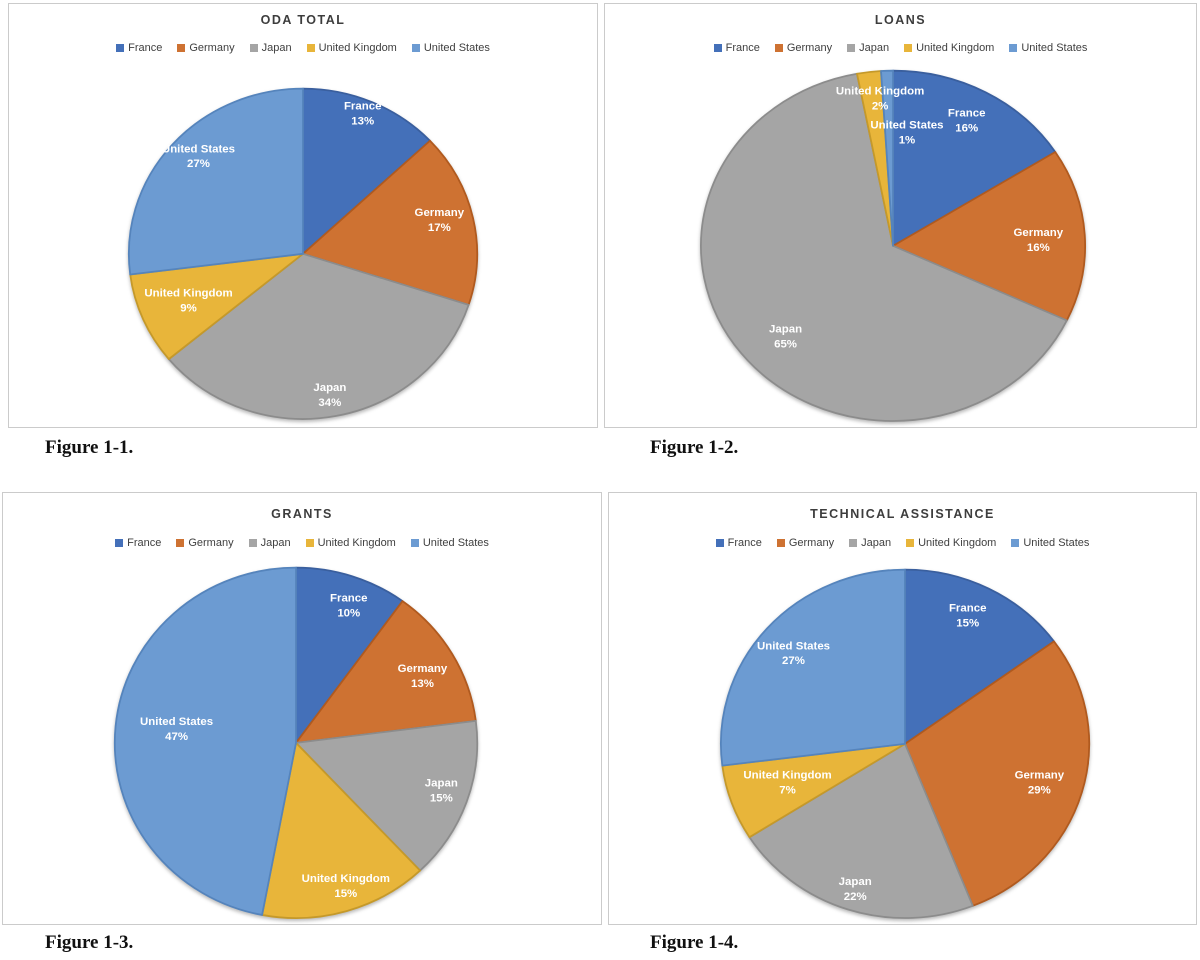 The image size is (1200, 960). What do you see at coordinates (89, 942) in the screenshot?
I see `figure-caption: Figure 1-3.` at bounding box center [89, 942].